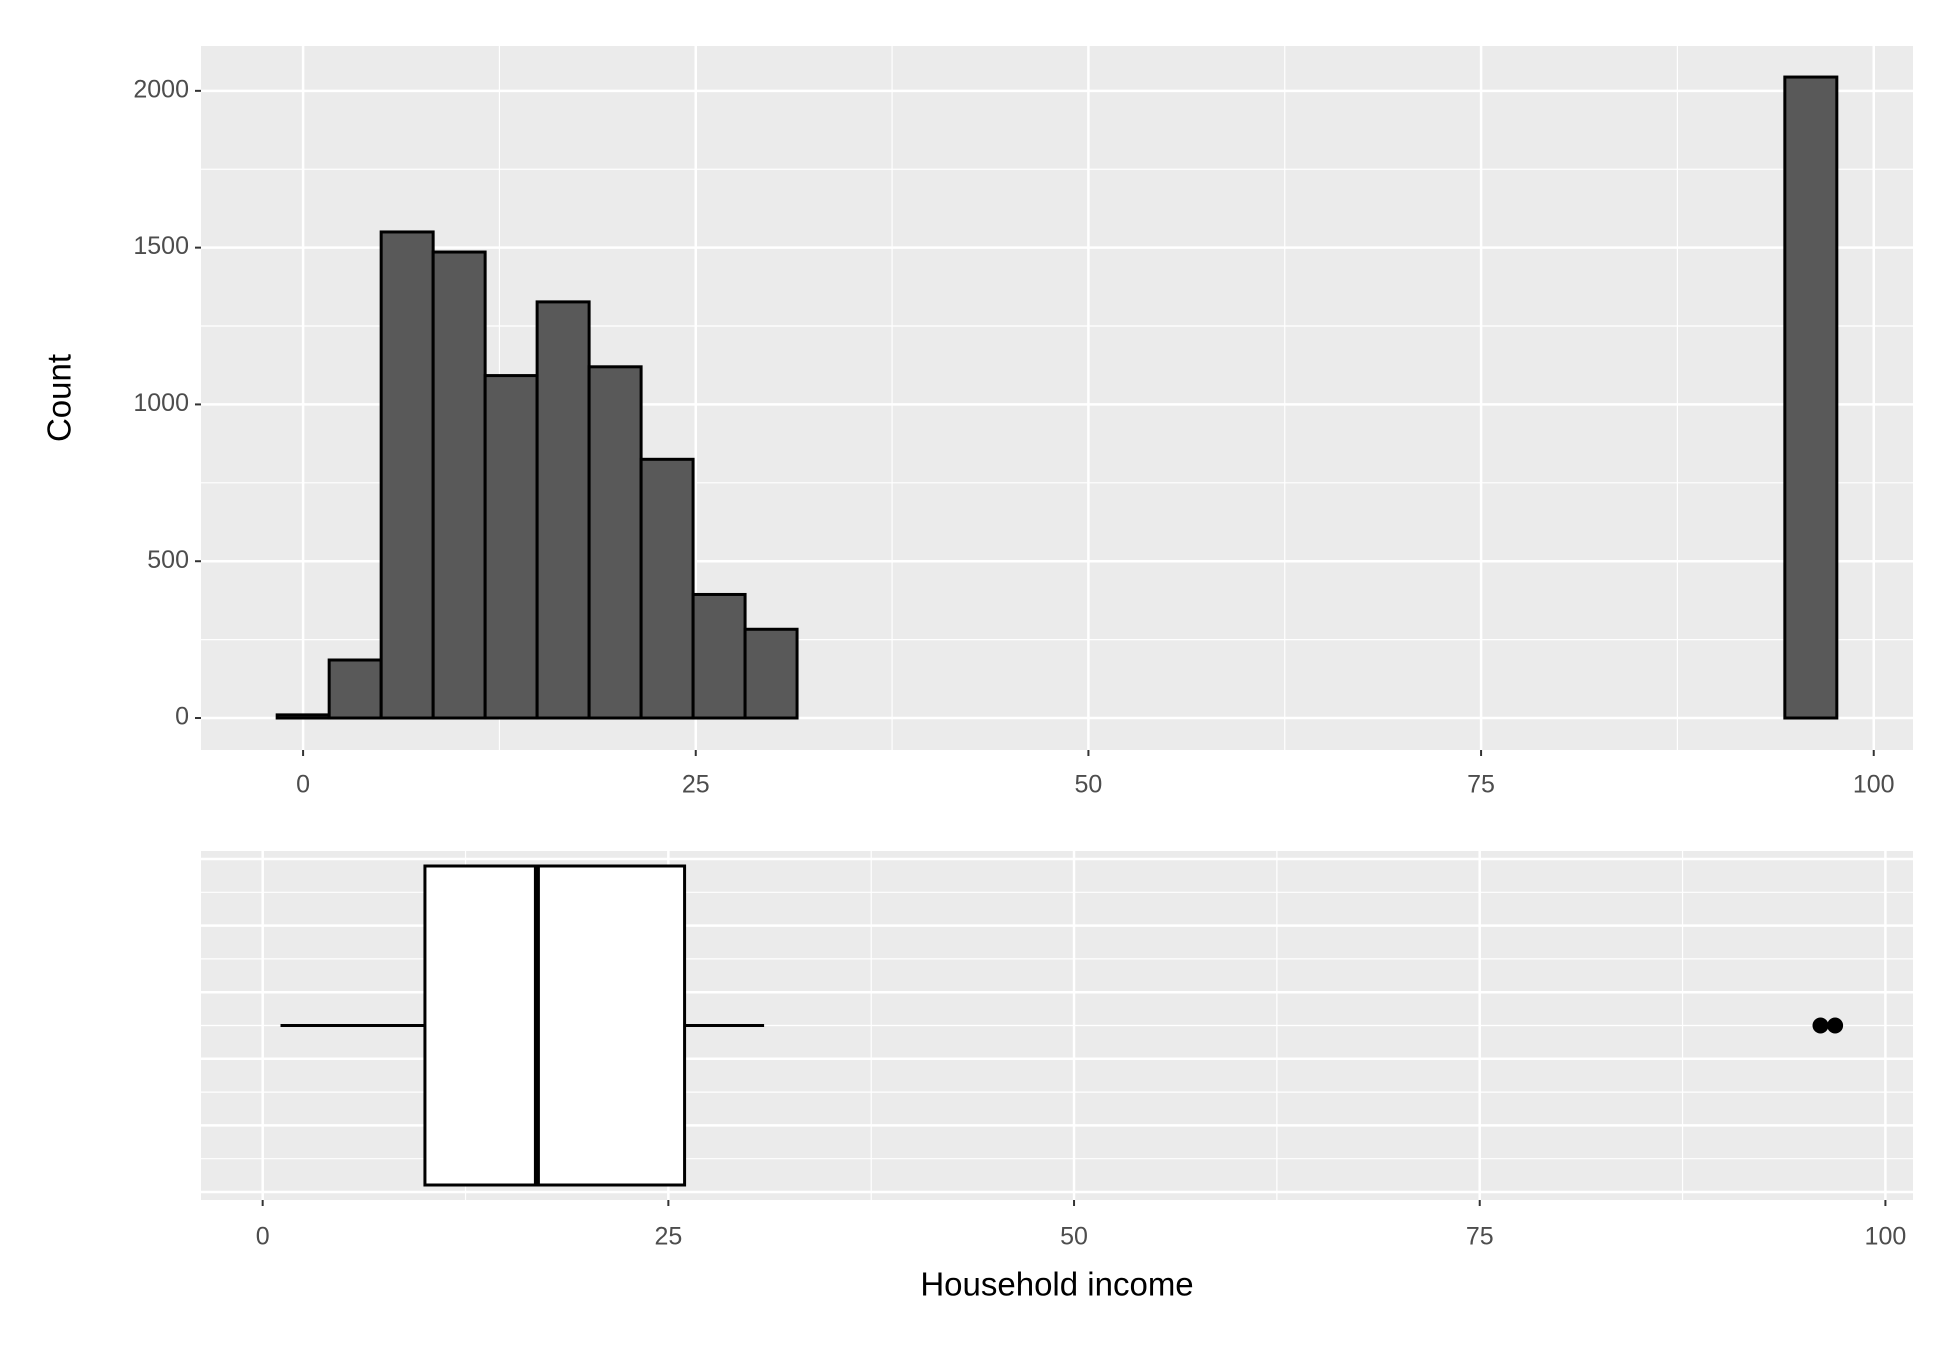  What do you see at coordinates (168, 560) in the screenshot?
I see `y-tick-label: 500` at bounding box center [168, 560].